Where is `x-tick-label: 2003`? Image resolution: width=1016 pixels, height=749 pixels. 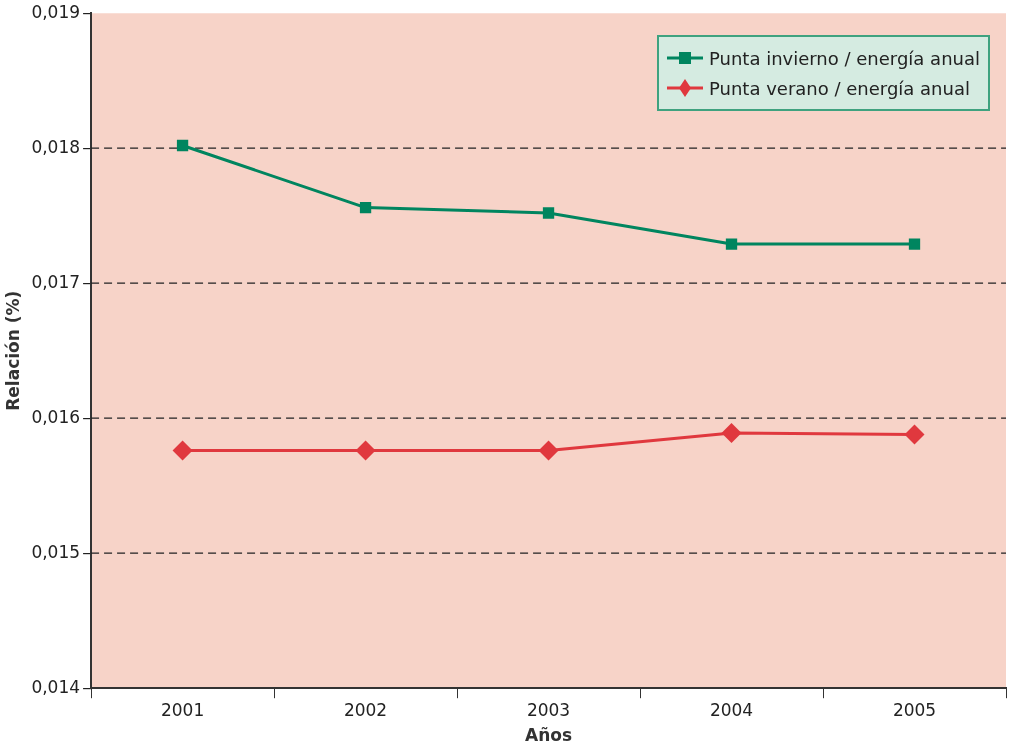 x-tick-label: 2003 is located at coordinates (548, 709).